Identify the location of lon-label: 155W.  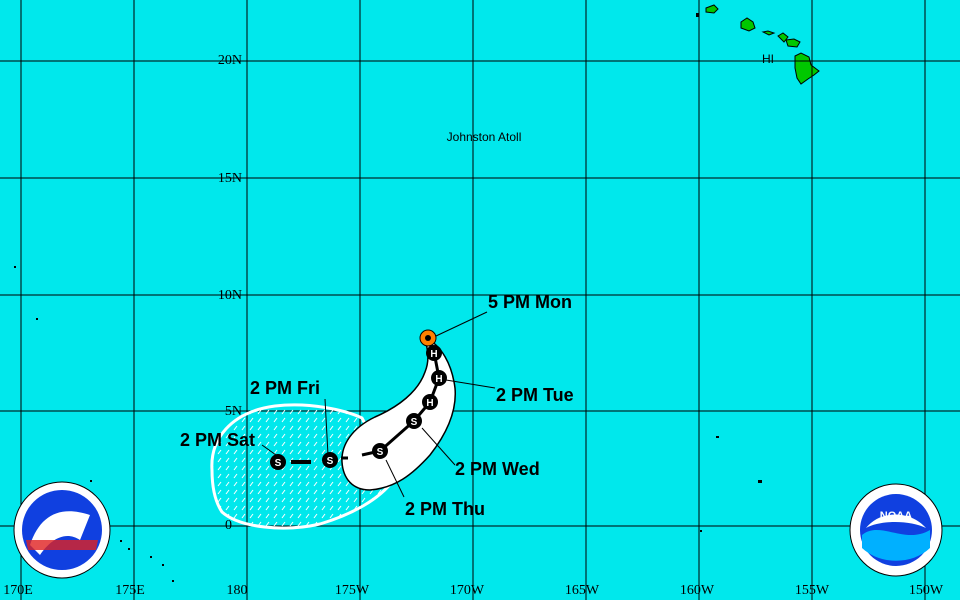
(812, 590).